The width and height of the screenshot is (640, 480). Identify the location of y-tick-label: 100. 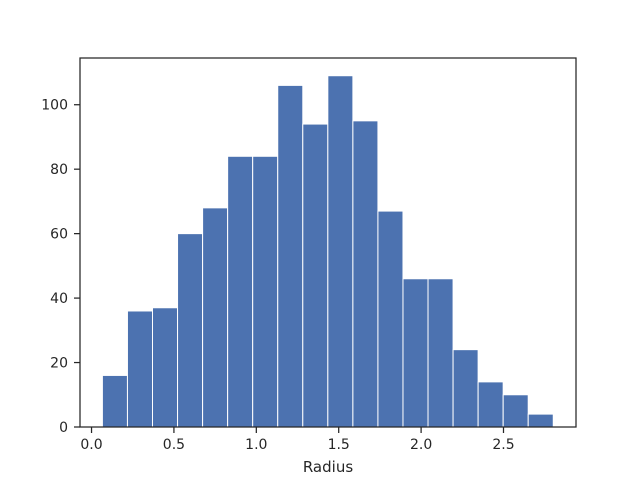
(54, 106).